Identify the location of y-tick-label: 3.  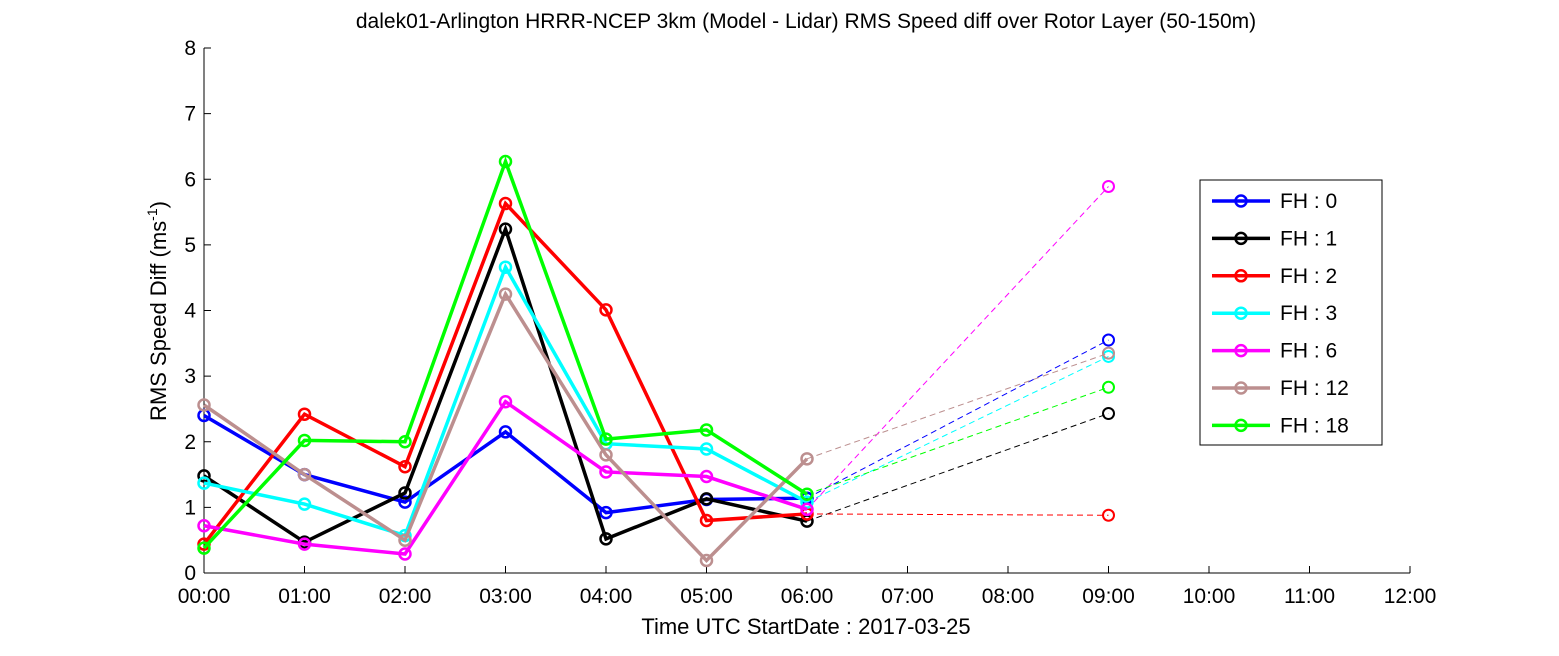
(190, 376).